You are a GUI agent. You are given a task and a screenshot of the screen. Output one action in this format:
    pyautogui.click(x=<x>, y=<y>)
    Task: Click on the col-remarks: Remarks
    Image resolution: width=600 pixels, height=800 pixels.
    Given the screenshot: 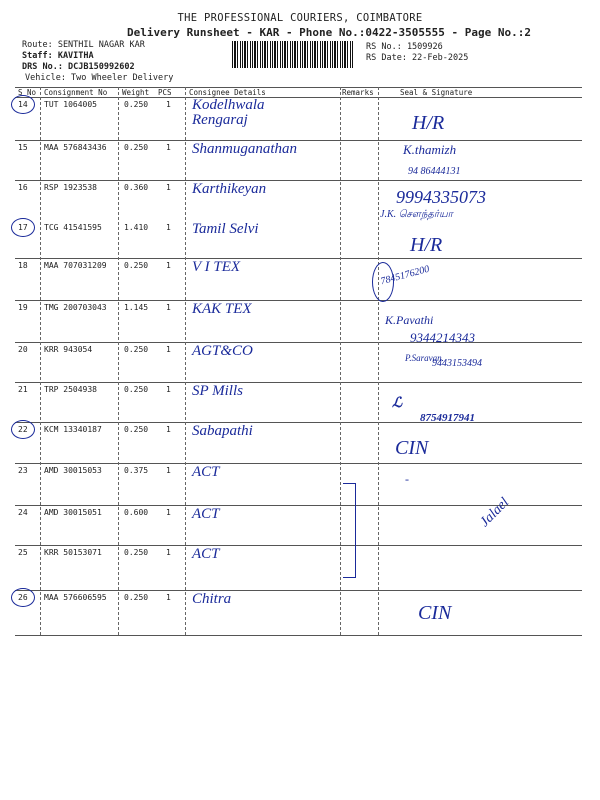 What is the action you would take?
    pyautogui.click(x=358, y=92)
    